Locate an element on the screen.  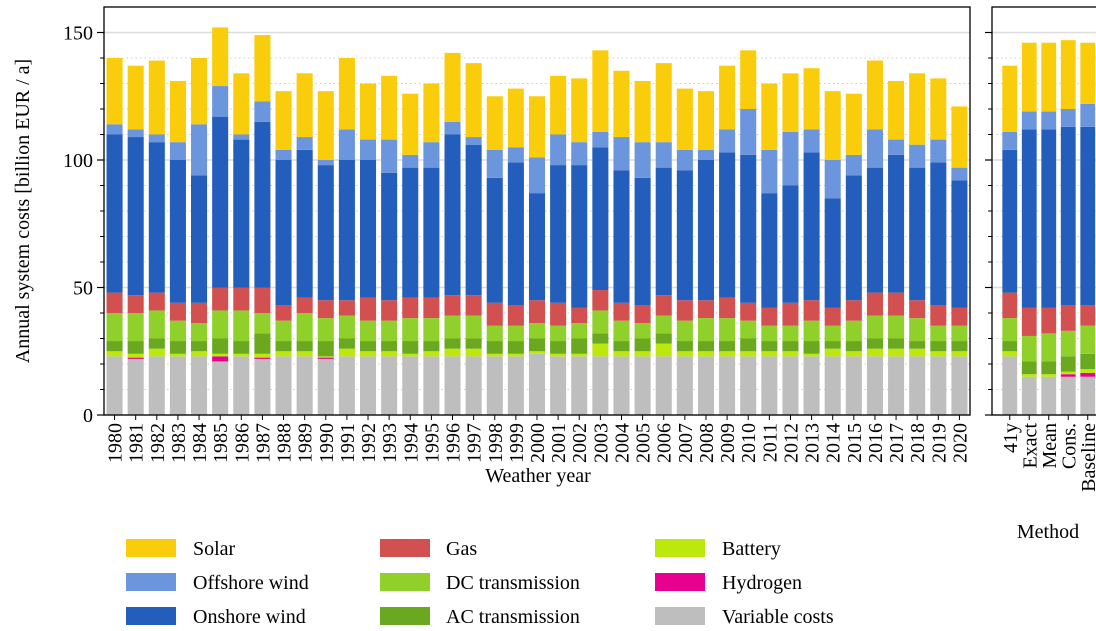
x-tick-label: 2020 is located at coordinates (960, 443).